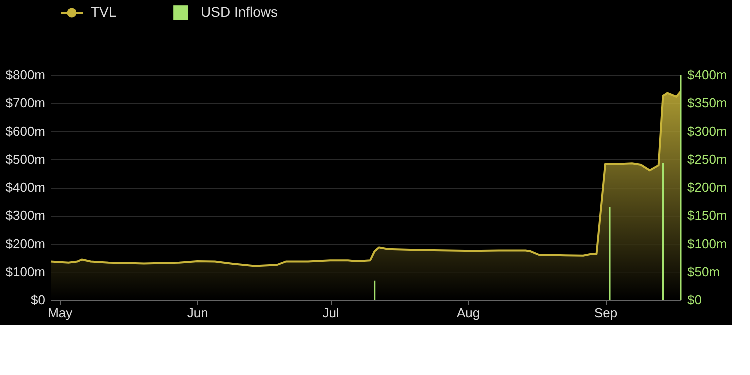 This screenshot has width=750, height=375. I want to click on y-tick-label: $0, so click(38, 300).